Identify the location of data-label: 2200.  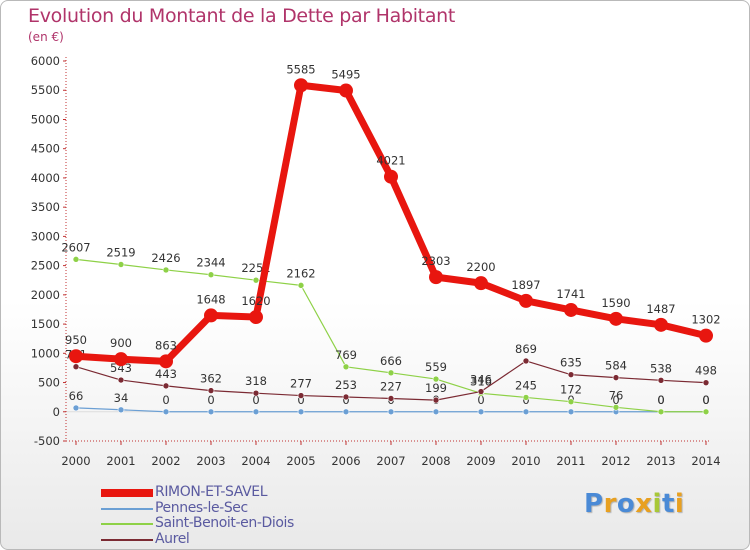
(480, 267).